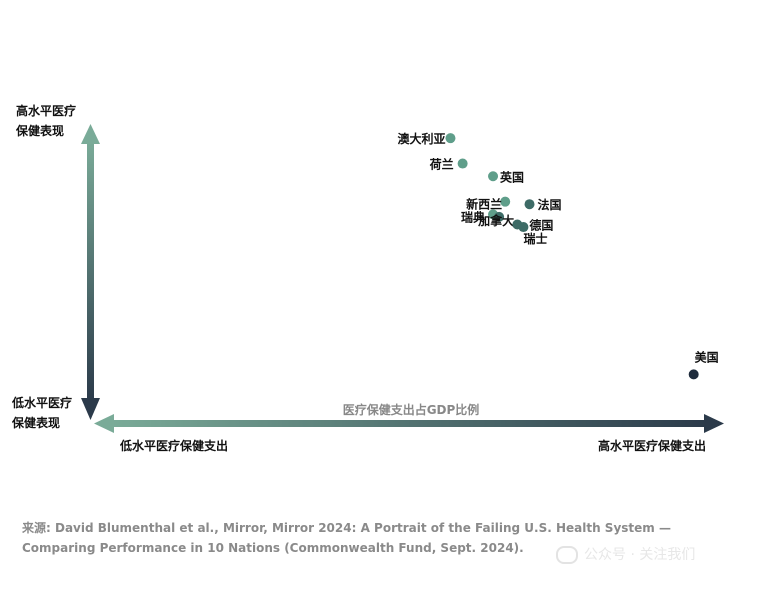 The width and height of the screenshot is (784, 592). What do you see at coordinates (512, 176) in the screenshot?
I see `point-label-2: 英国` at bounding box center [512, 176].